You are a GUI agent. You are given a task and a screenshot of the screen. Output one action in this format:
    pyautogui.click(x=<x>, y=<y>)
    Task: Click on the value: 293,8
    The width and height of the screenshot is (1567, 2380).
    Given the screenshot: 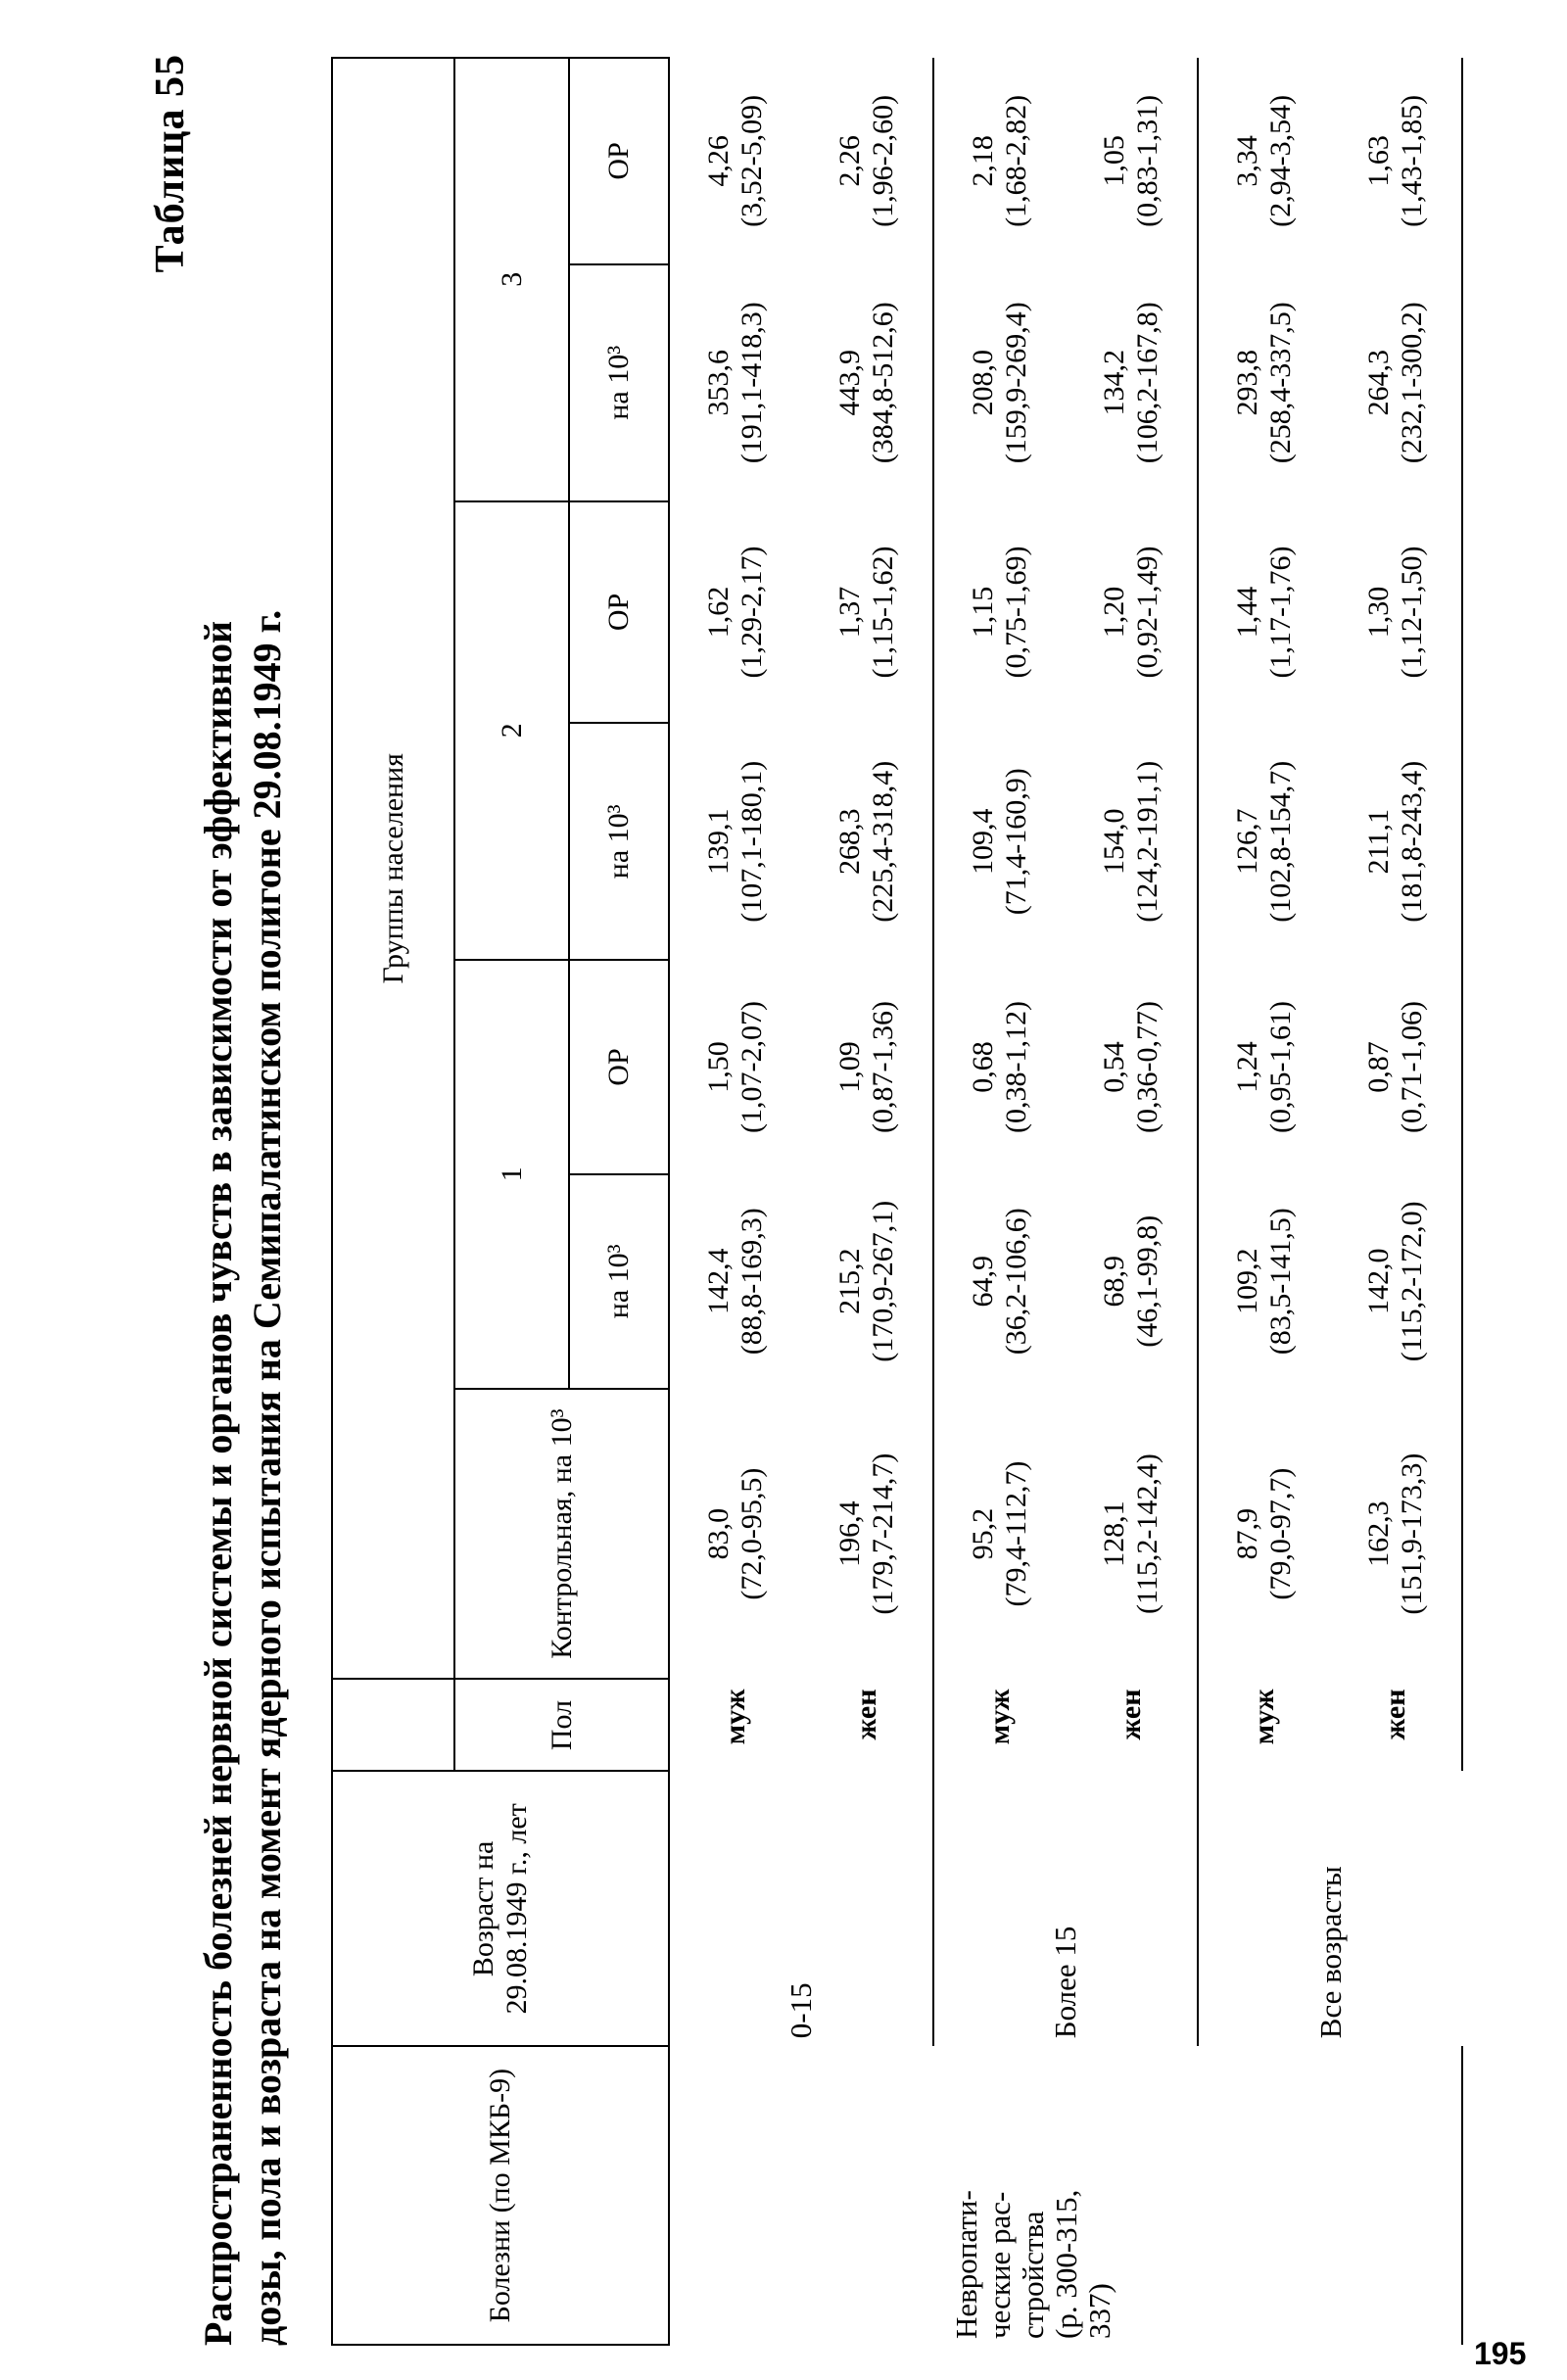 What is the action you would take?
    pyautogui.click(x=1247, y=382)
    